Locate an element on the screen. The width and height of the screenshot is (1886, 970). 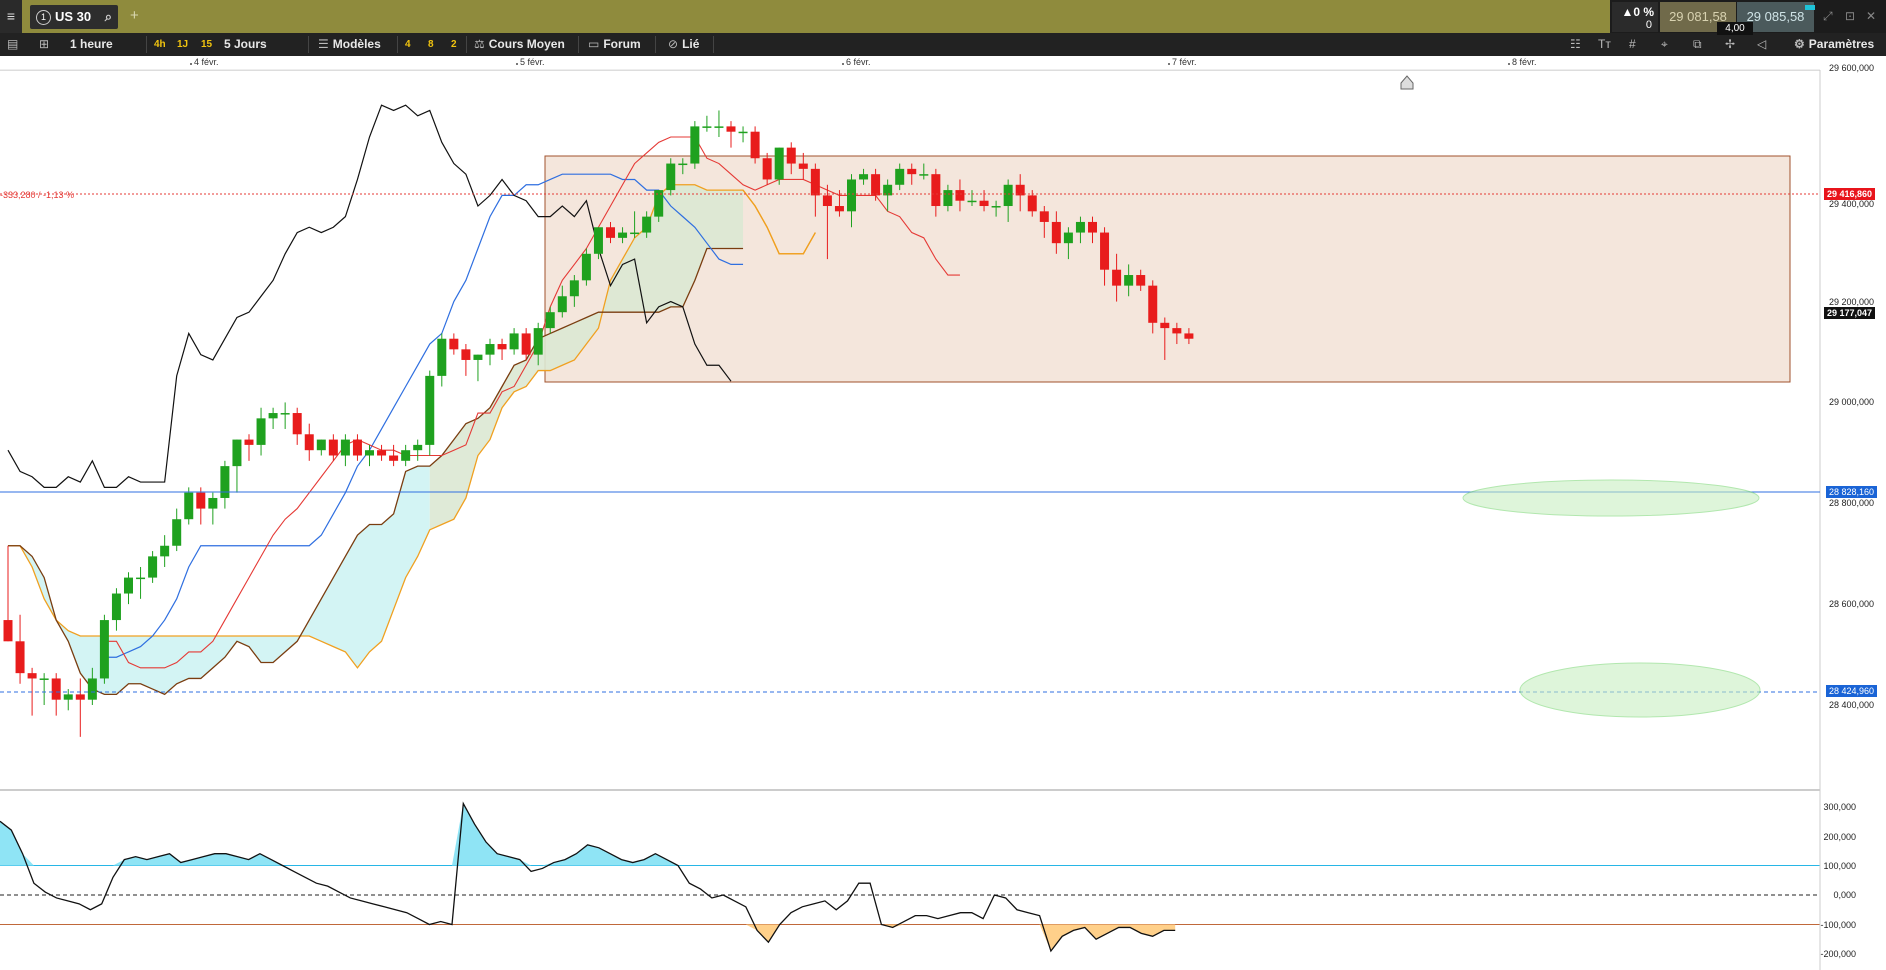
change-box: ▲0 % 0 is located at coordinates (1635, 17).